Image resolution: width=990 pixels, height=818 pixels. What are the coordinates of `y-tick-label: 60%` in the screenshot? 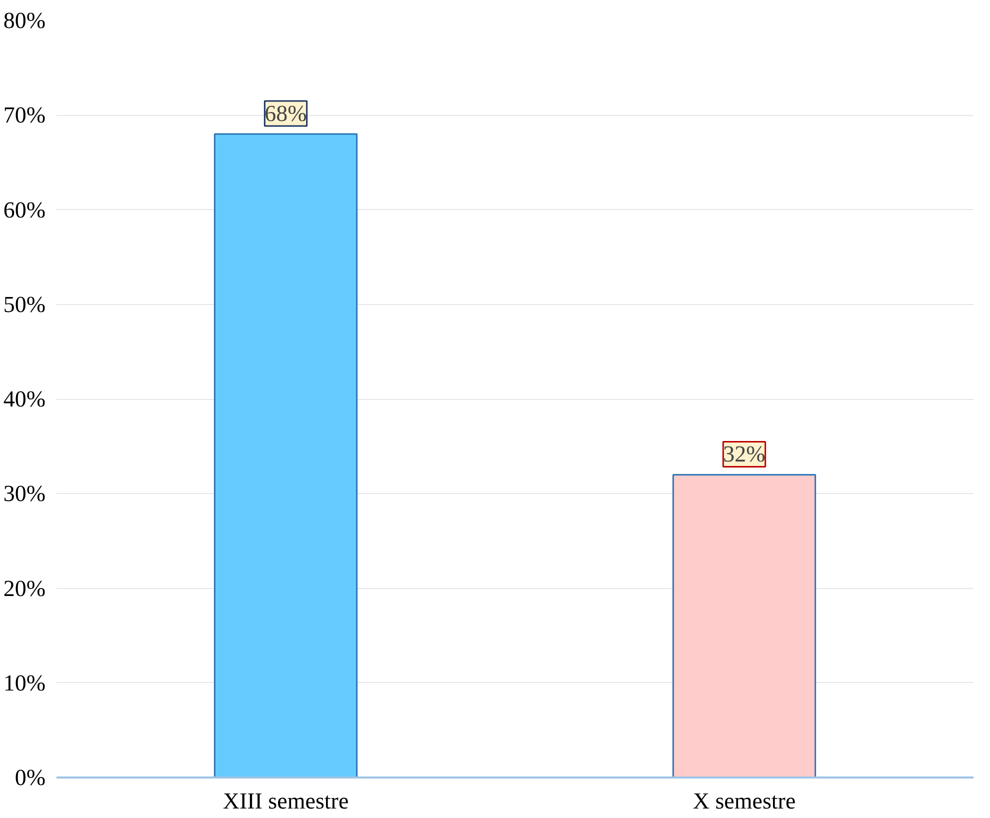 It's located at (24, 209).